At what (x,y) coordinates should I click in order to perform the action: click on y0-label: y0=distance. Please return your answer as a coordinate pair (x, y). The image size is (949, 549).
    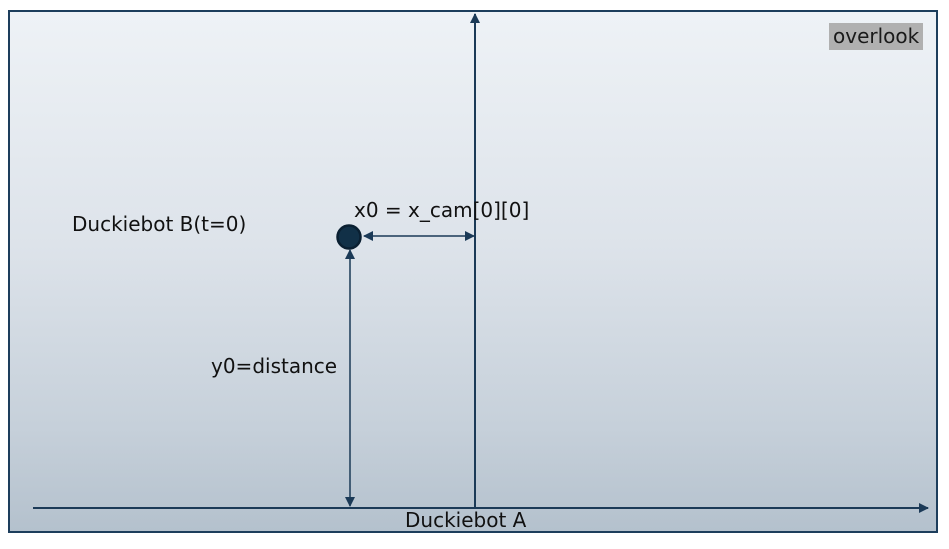
    Looking at the image, I should click on (274, 366).